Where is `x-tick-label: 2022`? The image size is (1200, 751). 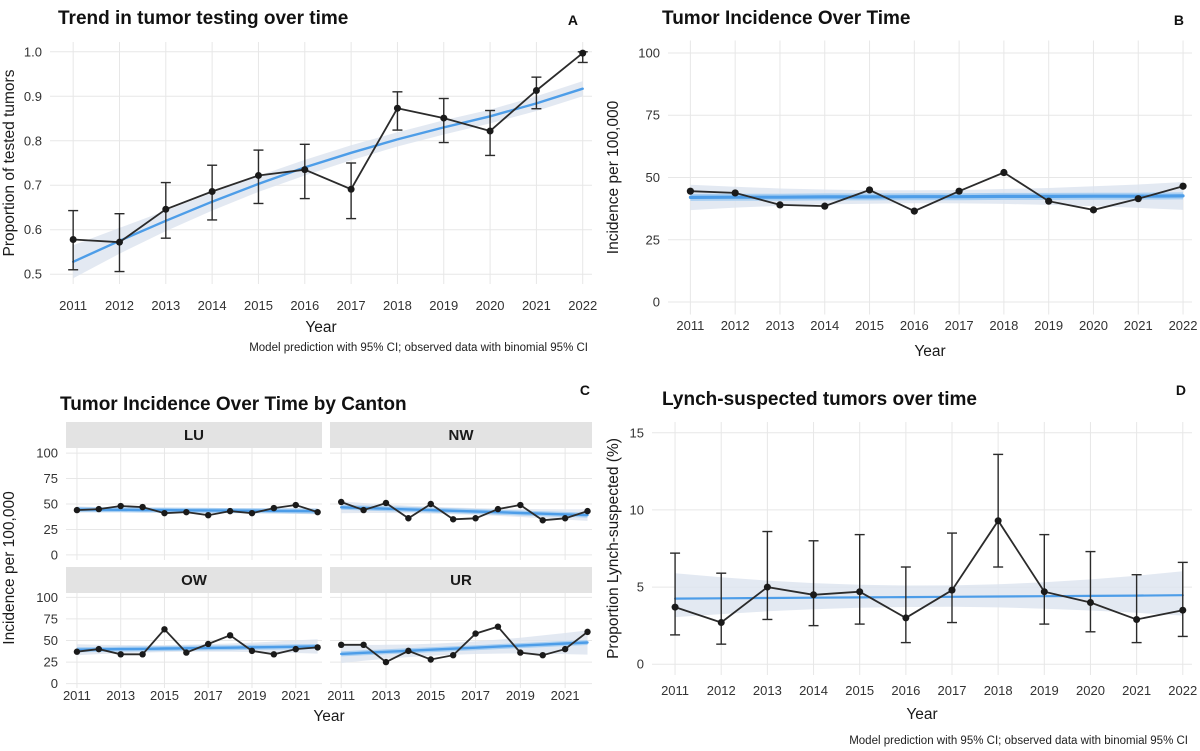
x-tick-label: 2022 is located at coordinates (582, 305).